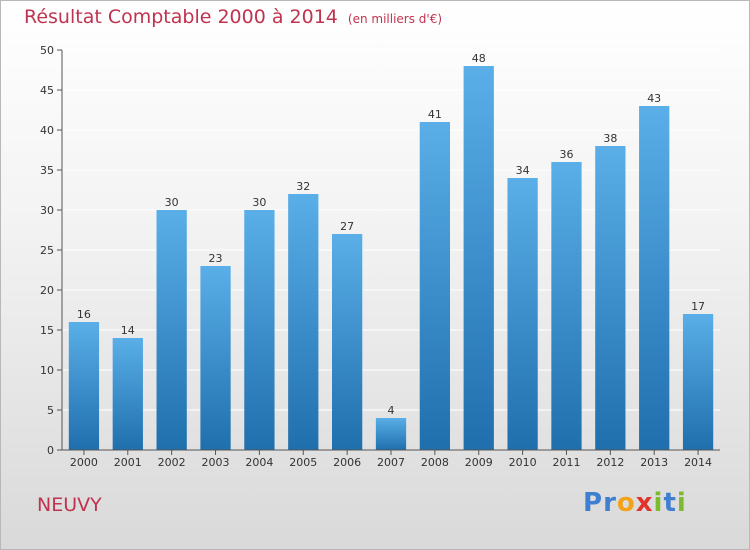 This screenshot has width=750, height=550. I want to click on bar-value-label: 43, so click(654, 98).